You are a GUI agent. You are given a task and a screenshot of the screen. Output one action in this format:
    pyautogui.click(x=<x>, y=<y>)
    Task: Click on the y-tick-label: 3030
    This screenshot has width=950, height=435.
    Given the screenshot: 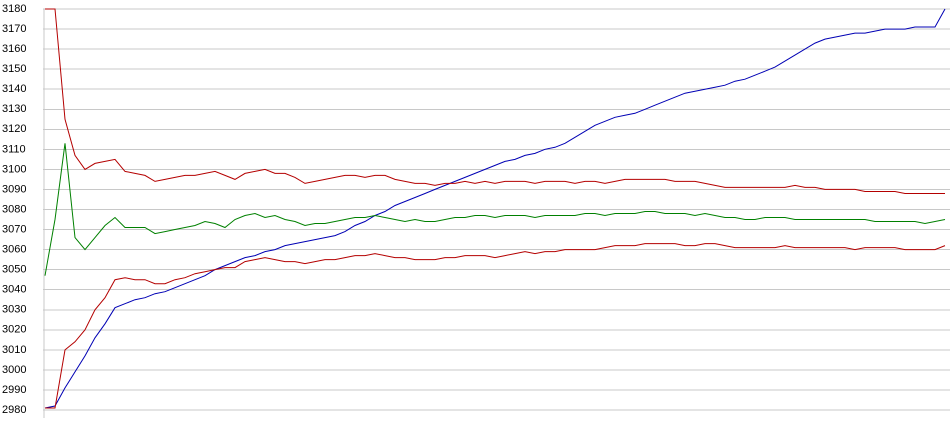 What is the action you would take?
    pyautogui.click(x=14, y=310)
    